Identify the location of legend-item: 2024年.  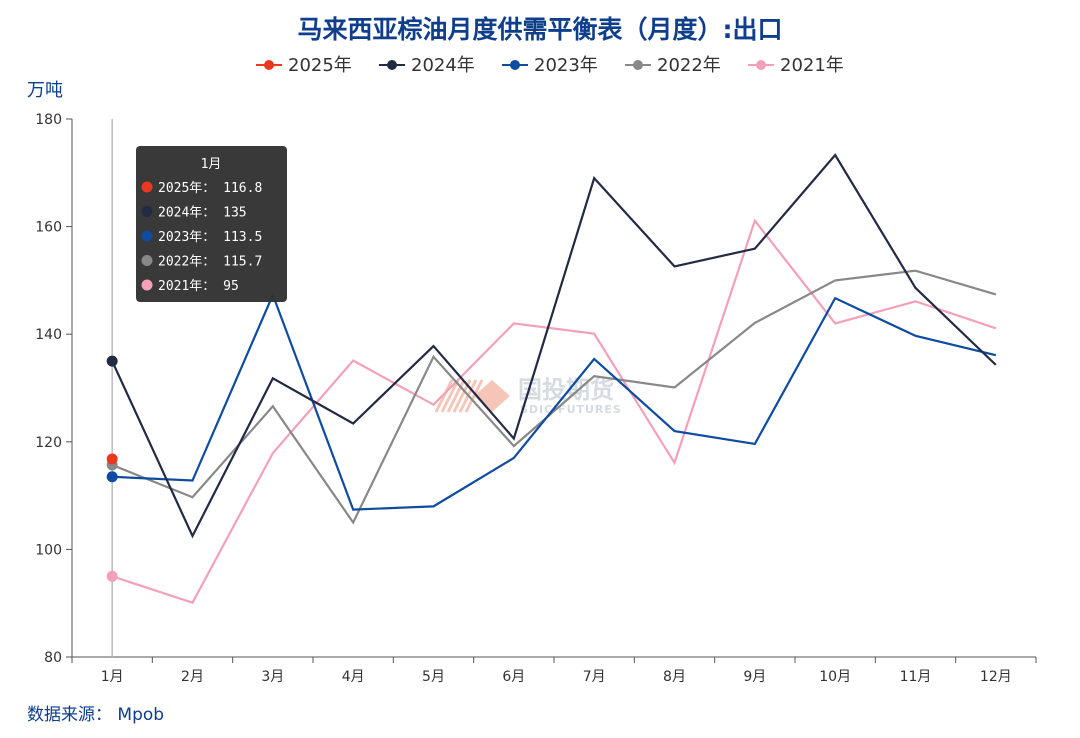
(427, 65).